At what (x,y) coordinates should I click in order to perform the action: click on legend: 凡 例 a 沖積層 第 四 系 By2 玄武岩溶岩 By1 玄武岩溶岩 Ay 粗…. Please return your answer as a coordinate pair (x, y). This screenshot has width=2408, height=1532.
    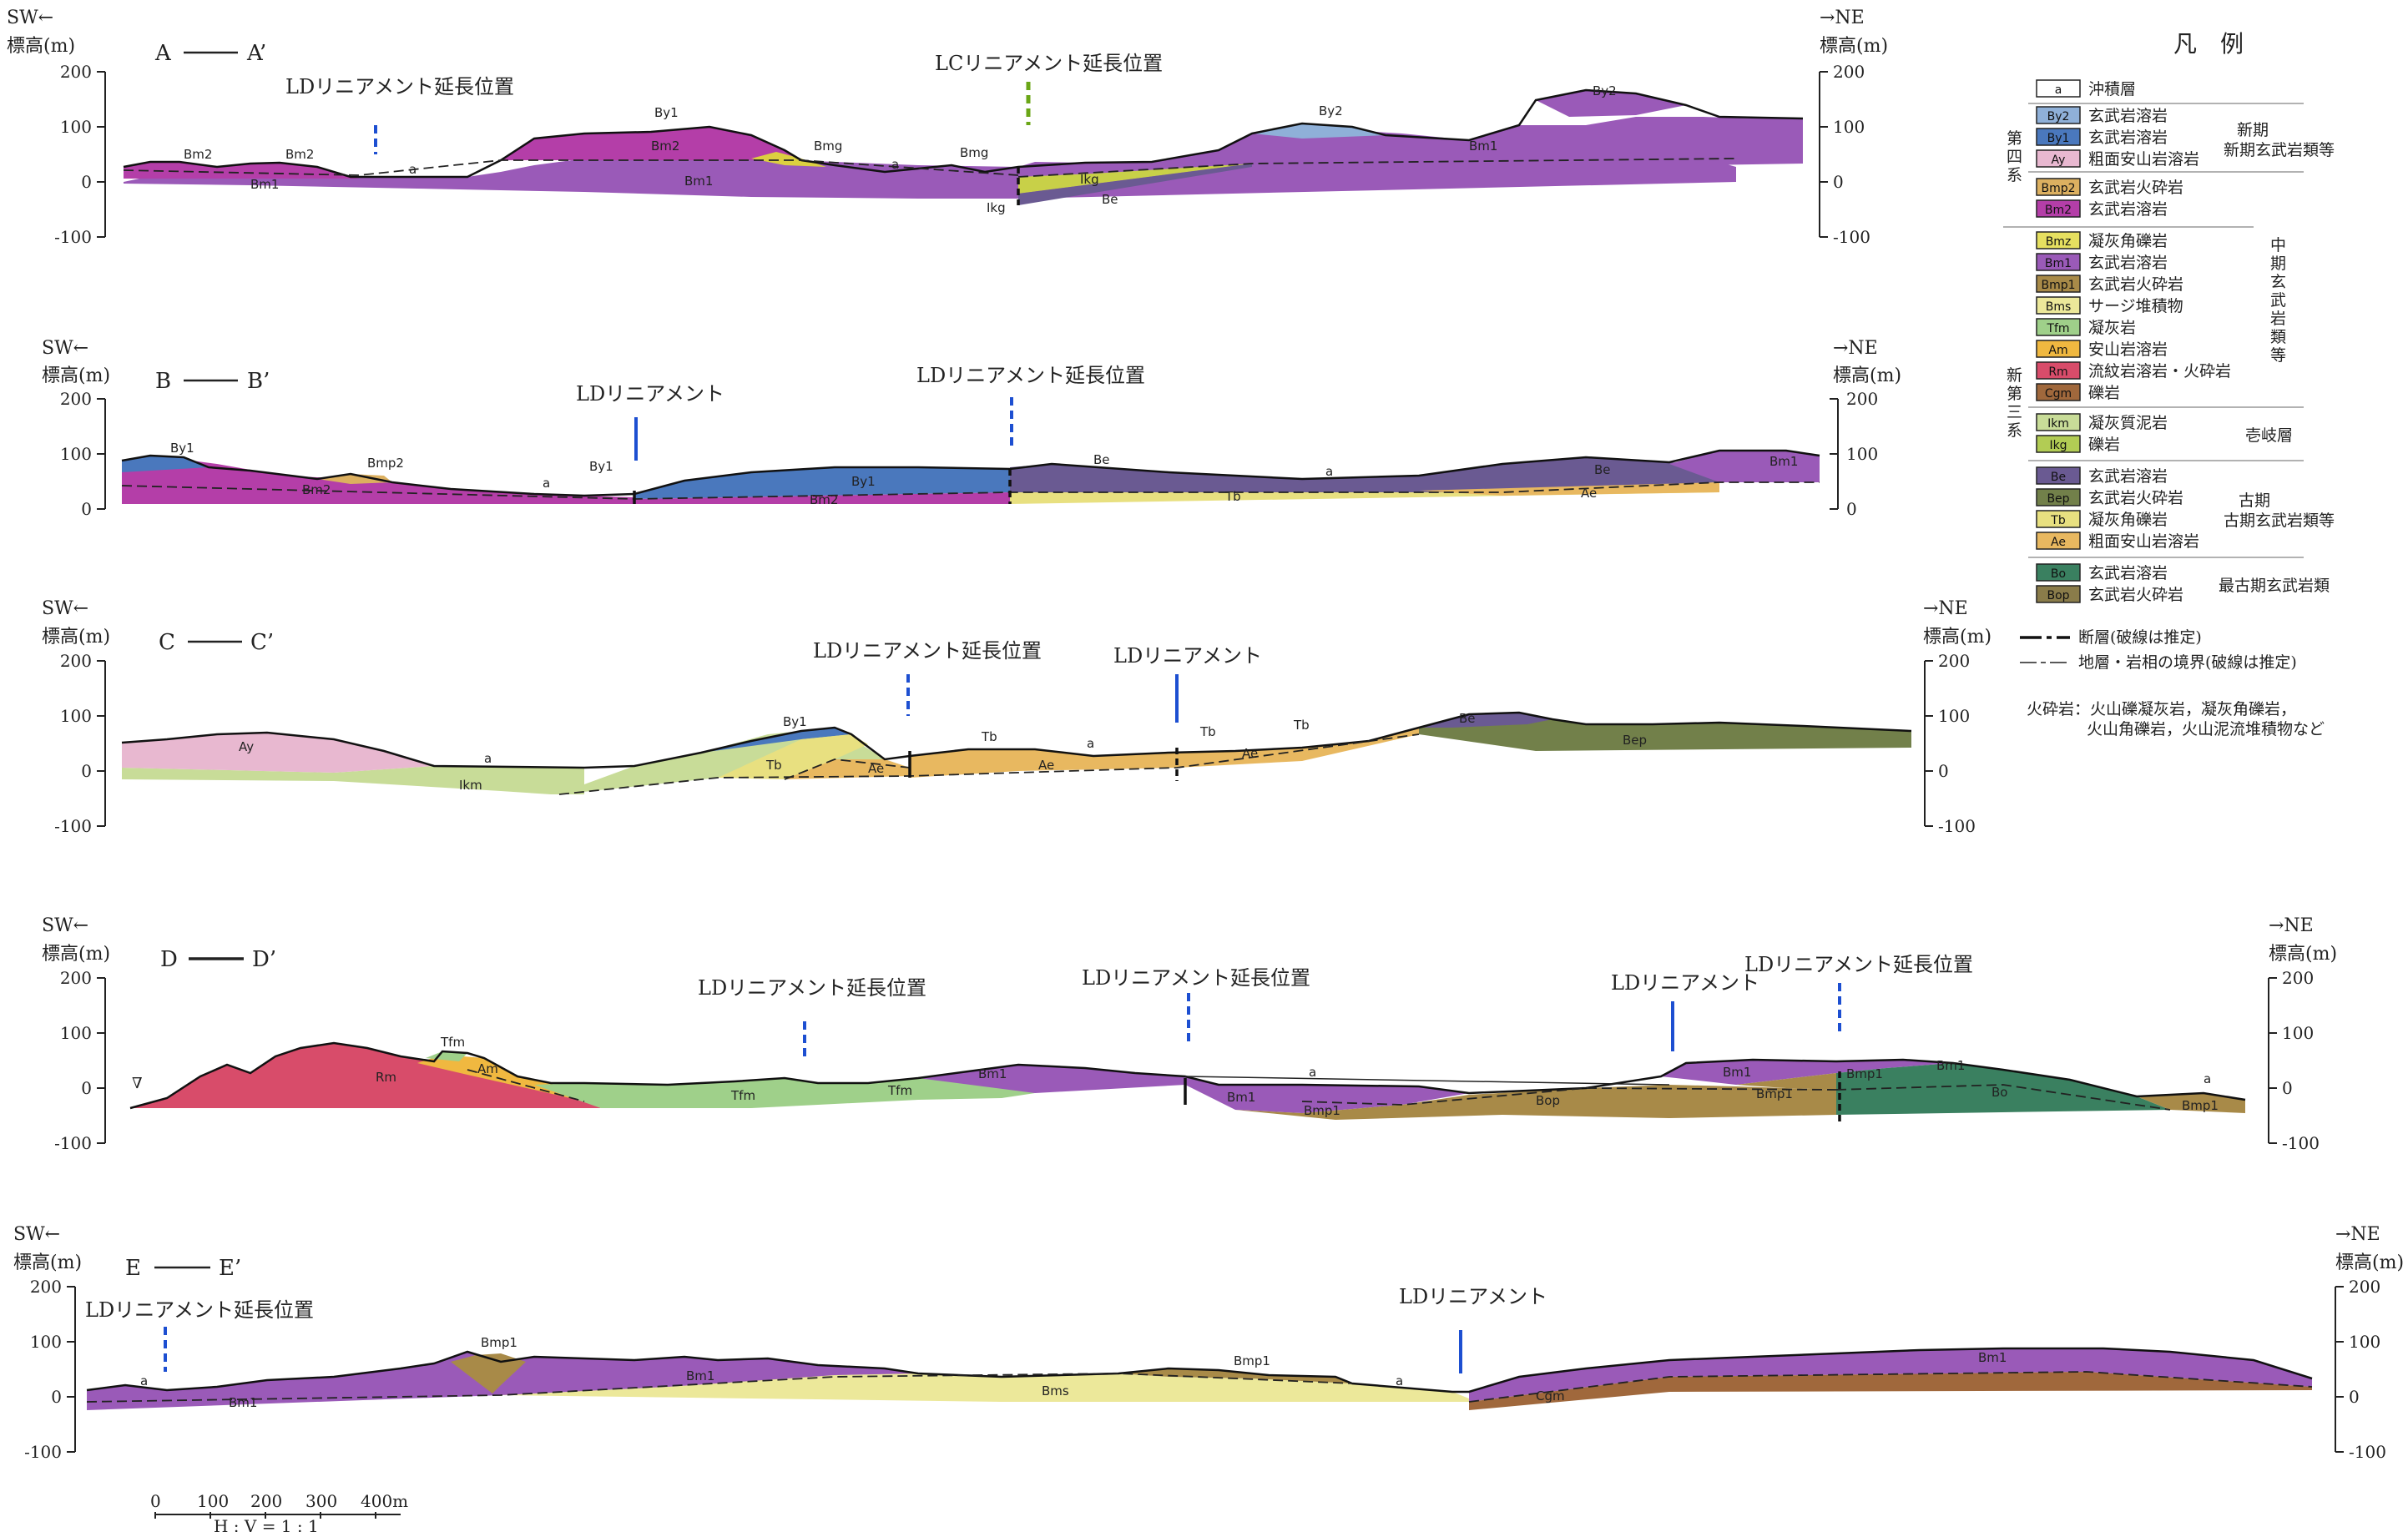
    Looking at the image, I should click on (2169, 384).